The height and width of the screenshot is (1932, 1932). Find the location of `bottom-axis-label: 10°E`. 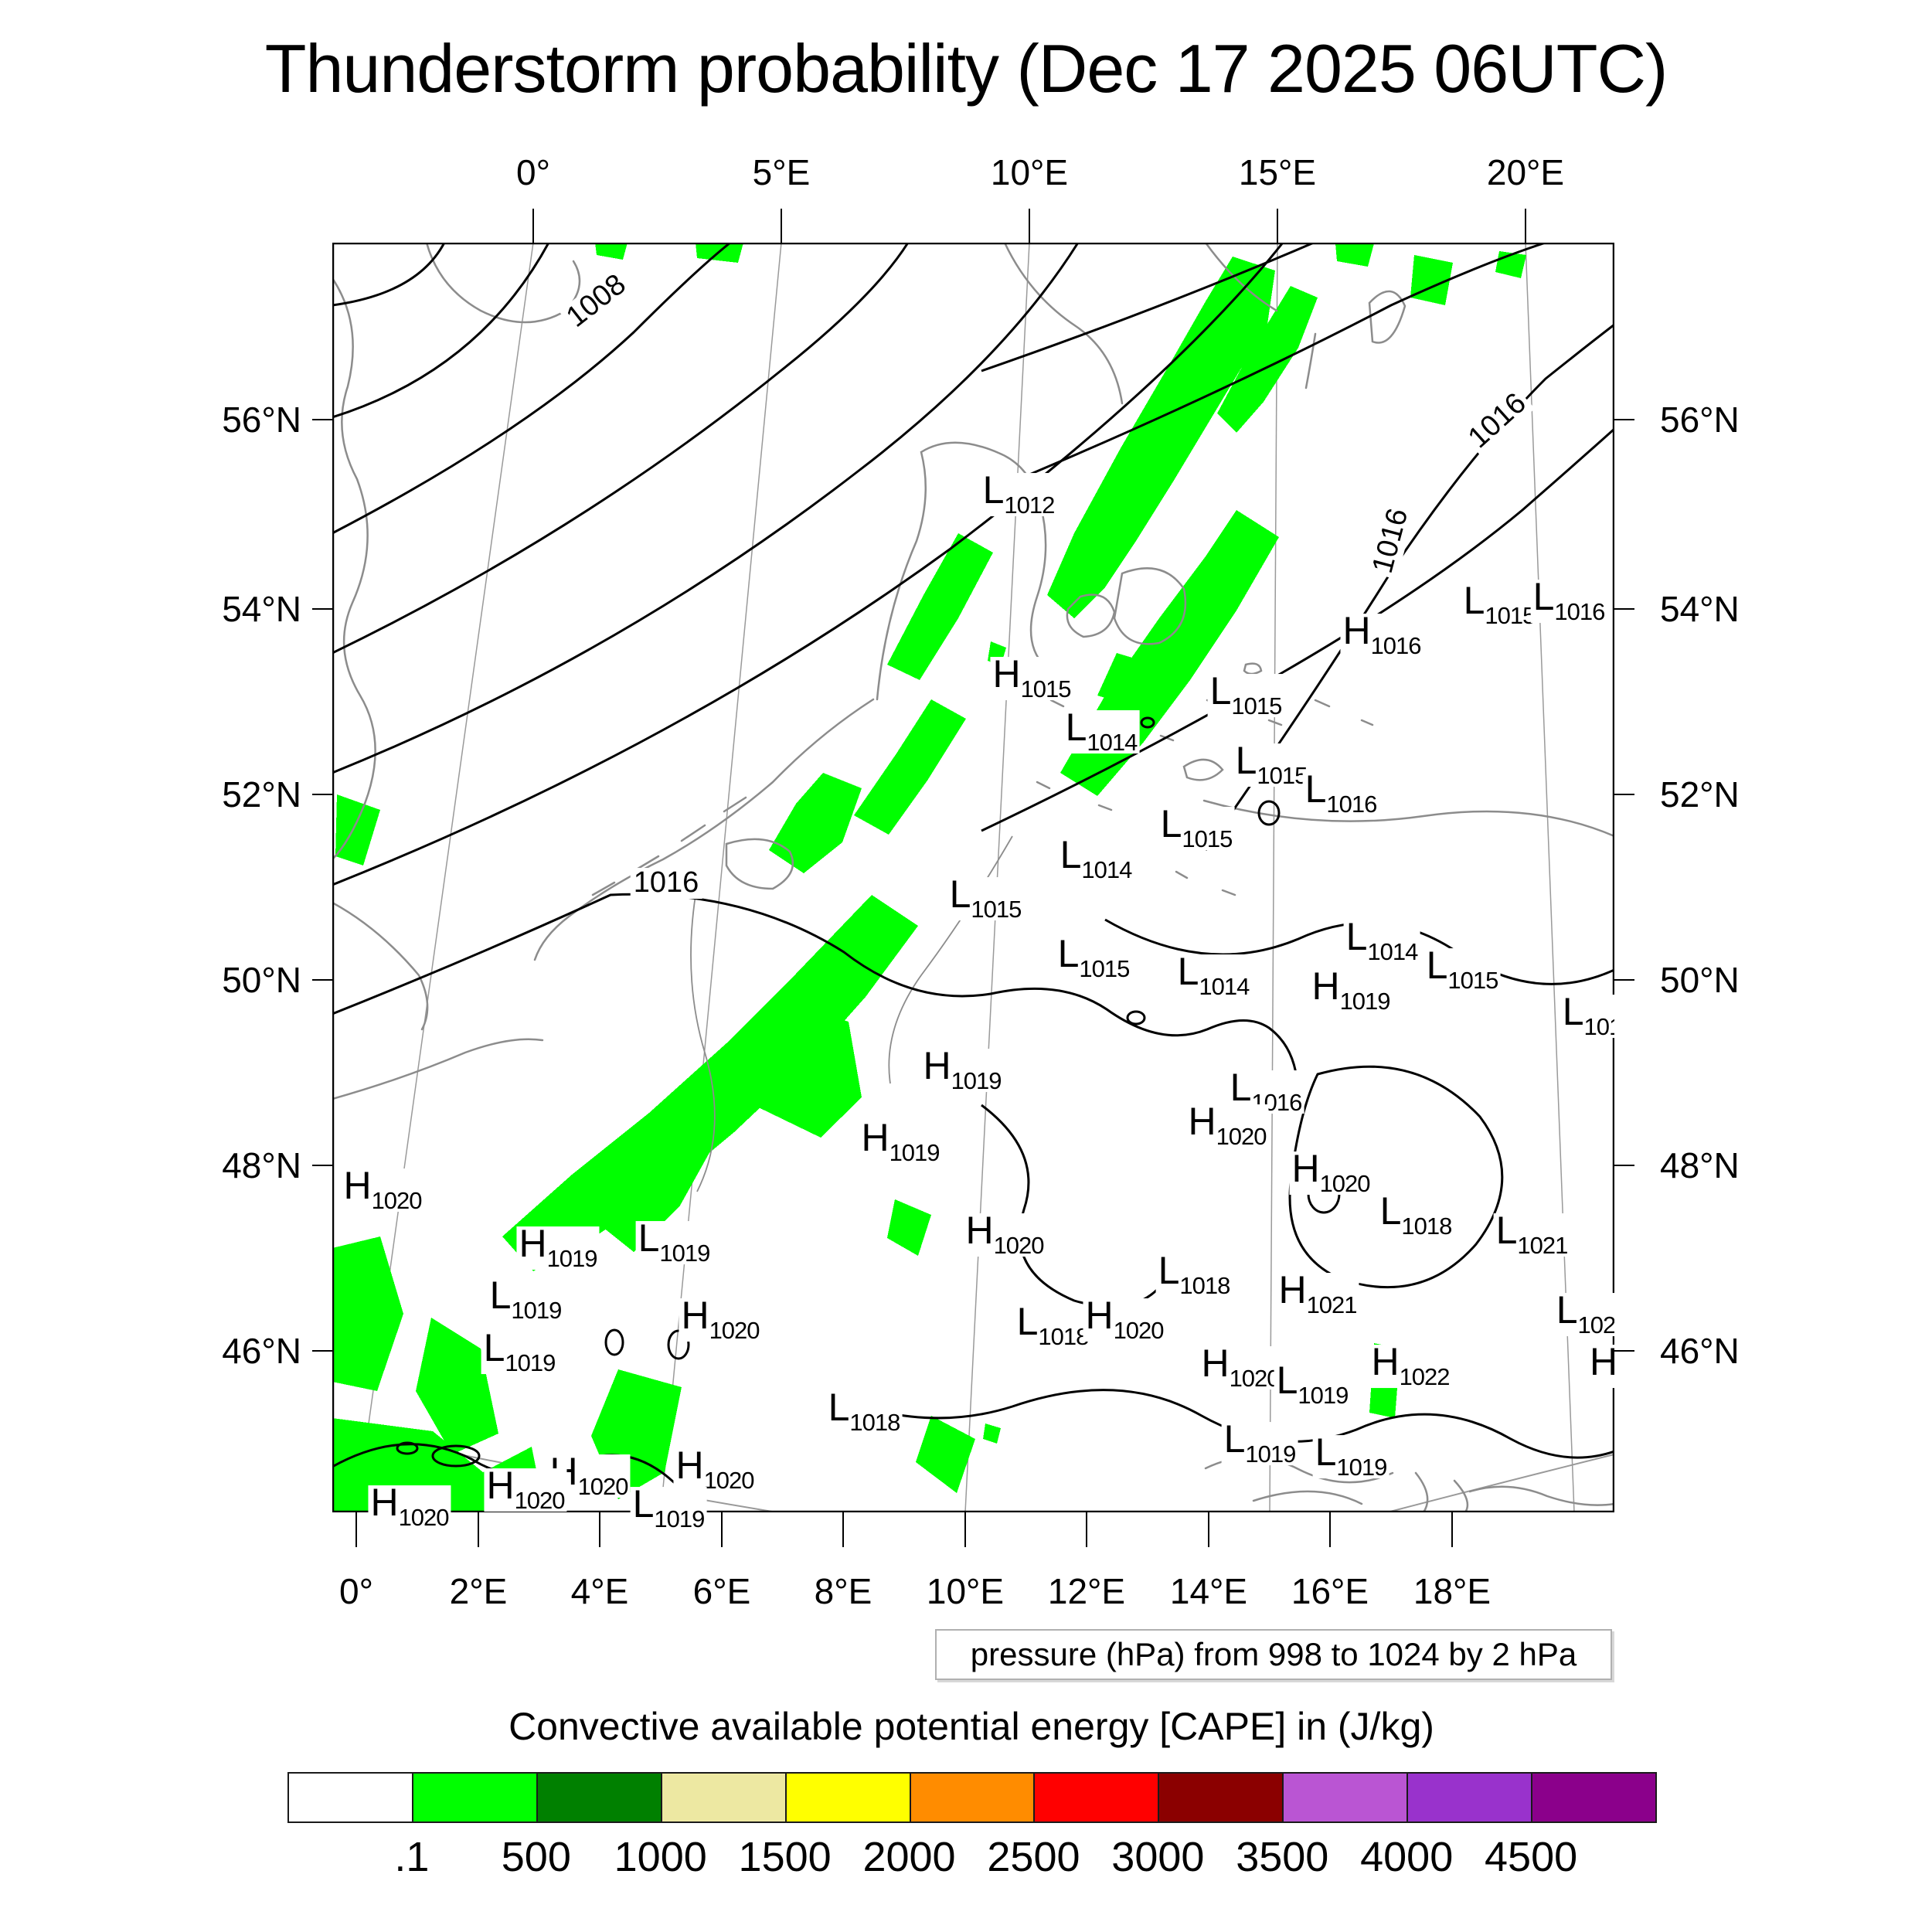

bottom-axis-label: 10°E is located at coordinates (965, 1591).